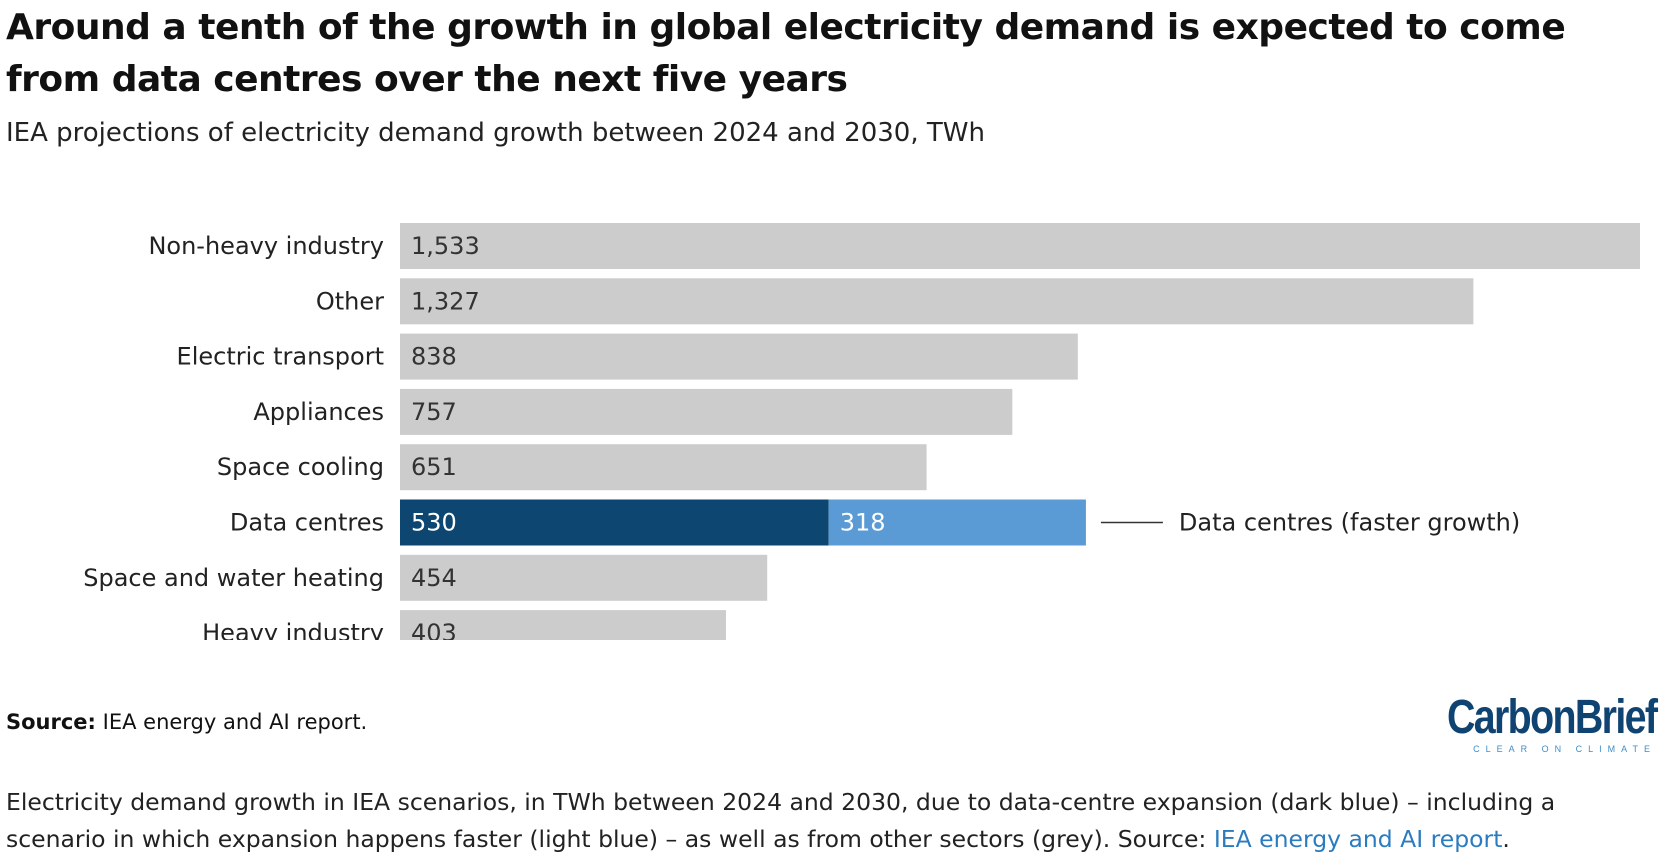 The image size is (1668, 862). Describe the element at coordinates (280, 357) in the screenshot. I see `category-label: Electric transport` at that location.